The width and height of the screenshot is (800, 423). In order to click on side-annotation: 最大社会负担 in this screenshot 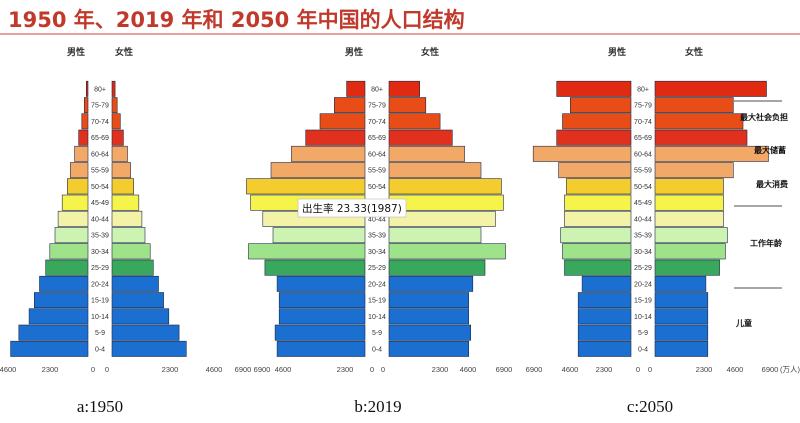, I will do `click(764, 117)`.